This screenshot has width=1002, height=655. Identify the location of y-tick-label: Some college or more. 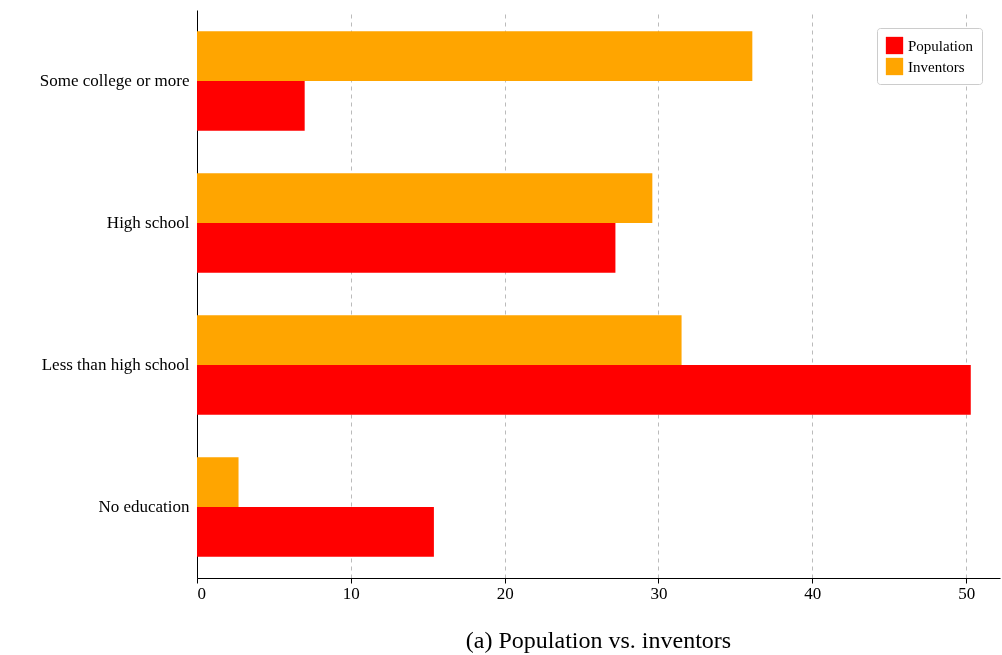
(114, 80).